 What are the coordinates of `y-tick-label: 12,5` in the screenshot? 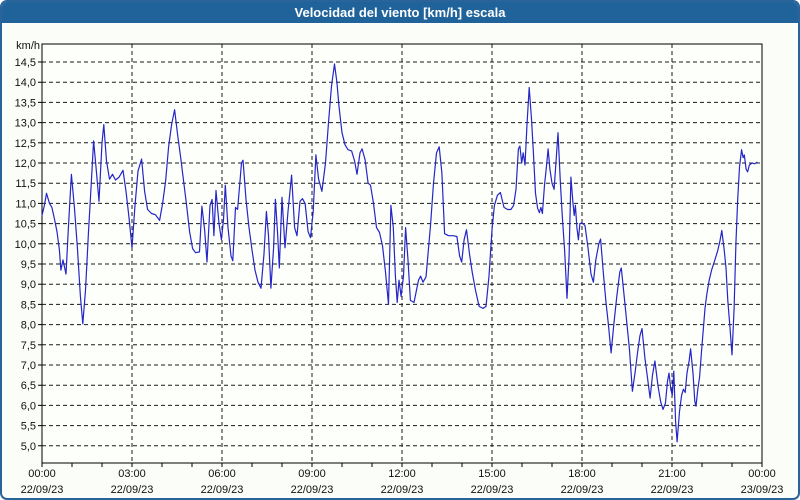 It's located at (25, 144).